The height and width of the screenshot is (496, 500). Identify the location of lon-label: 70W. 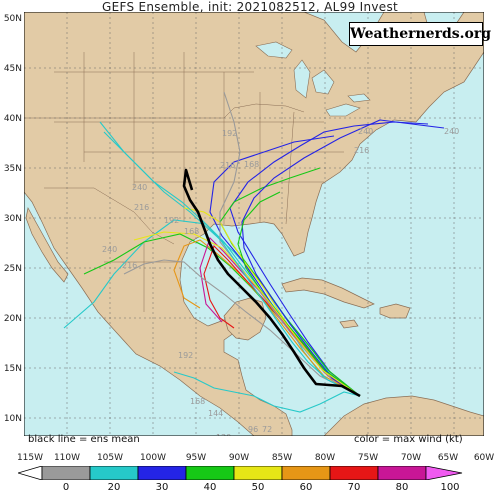
(411, 458).